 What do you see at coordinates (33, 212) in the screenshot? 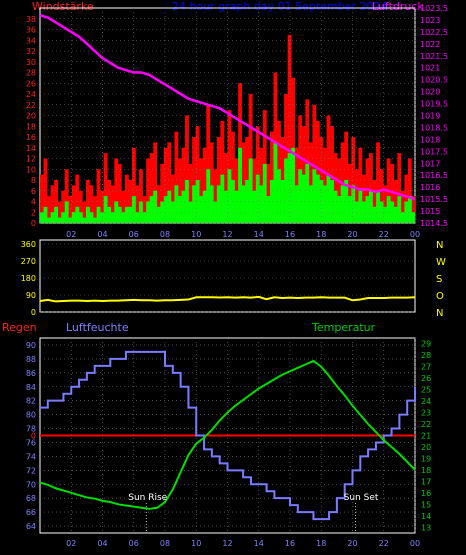
I see `wind-y-tick-label: 2` at bounding box center [33, 212].